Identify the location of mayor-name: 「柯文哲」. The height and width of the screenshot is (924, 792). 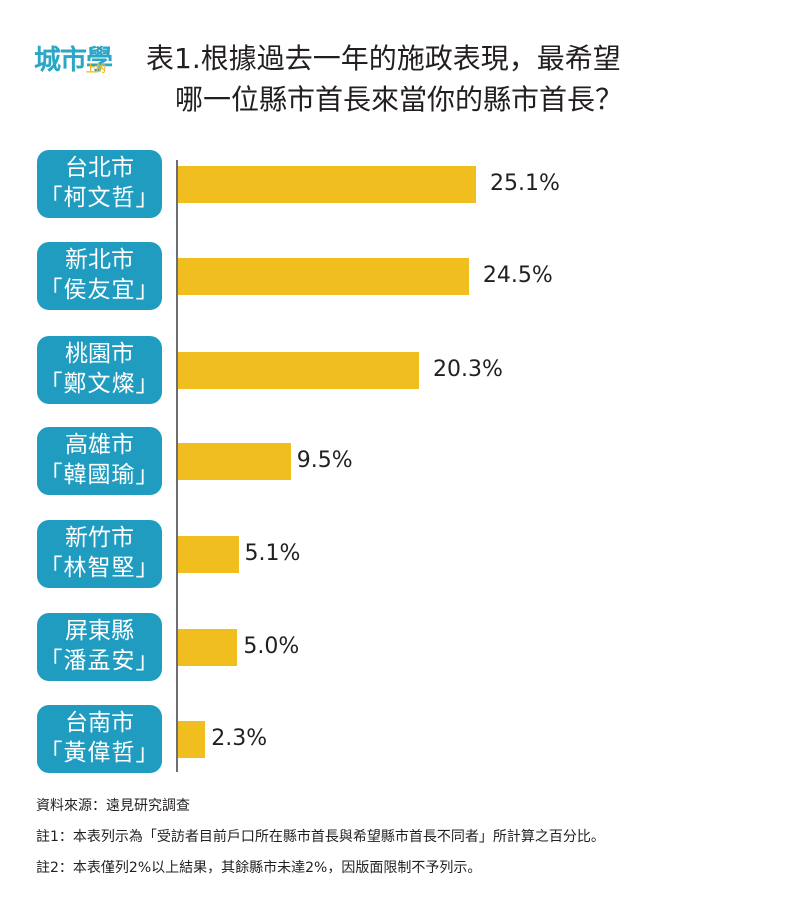
(99, 198).